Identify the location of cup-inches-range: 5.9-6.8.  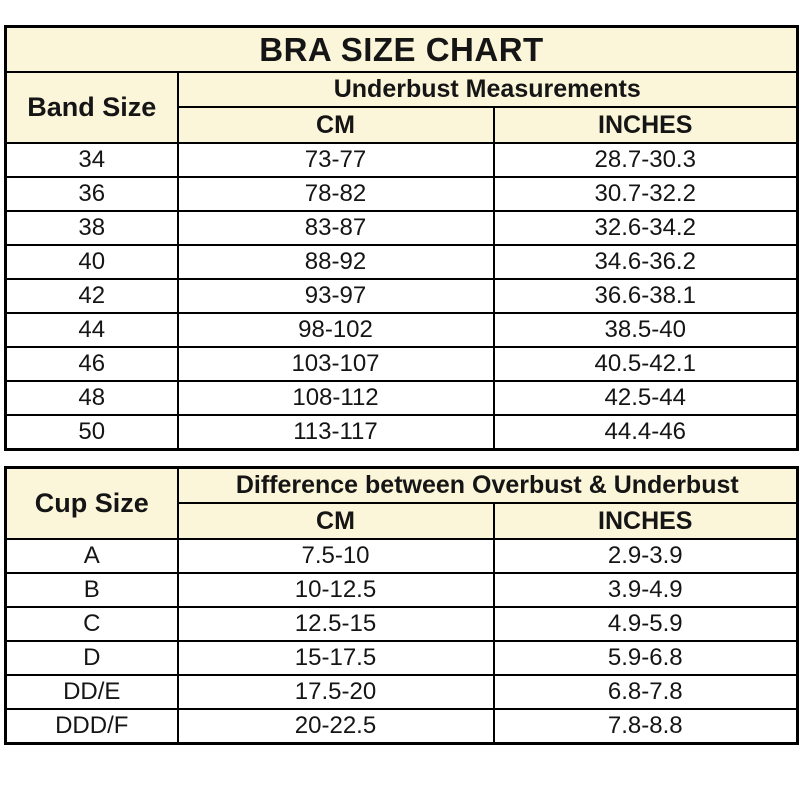
(645, 658).